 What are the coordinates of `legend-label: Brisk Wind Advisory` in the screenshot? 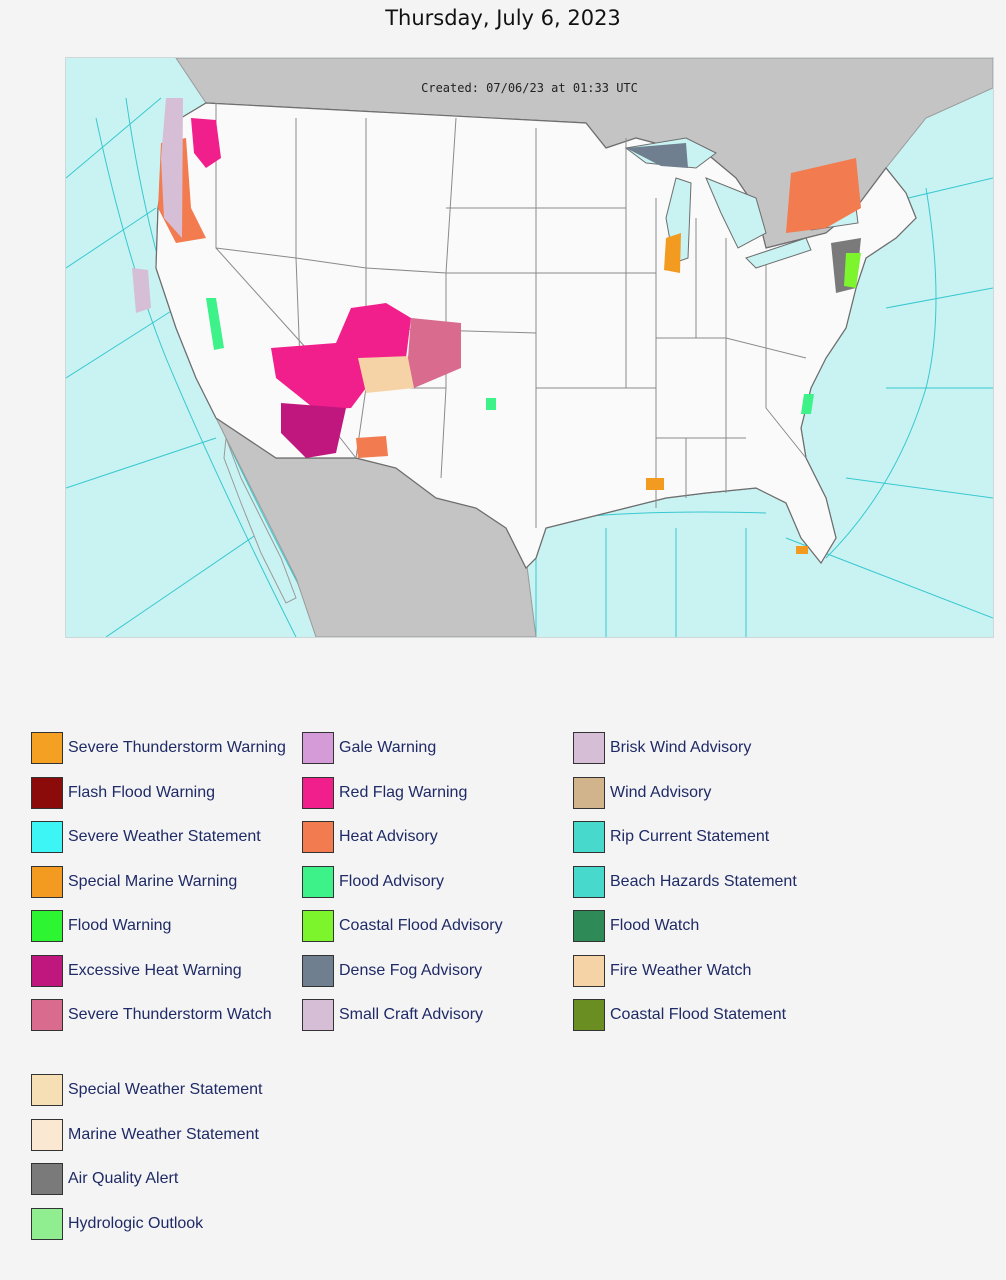 It's located at (681, 747).